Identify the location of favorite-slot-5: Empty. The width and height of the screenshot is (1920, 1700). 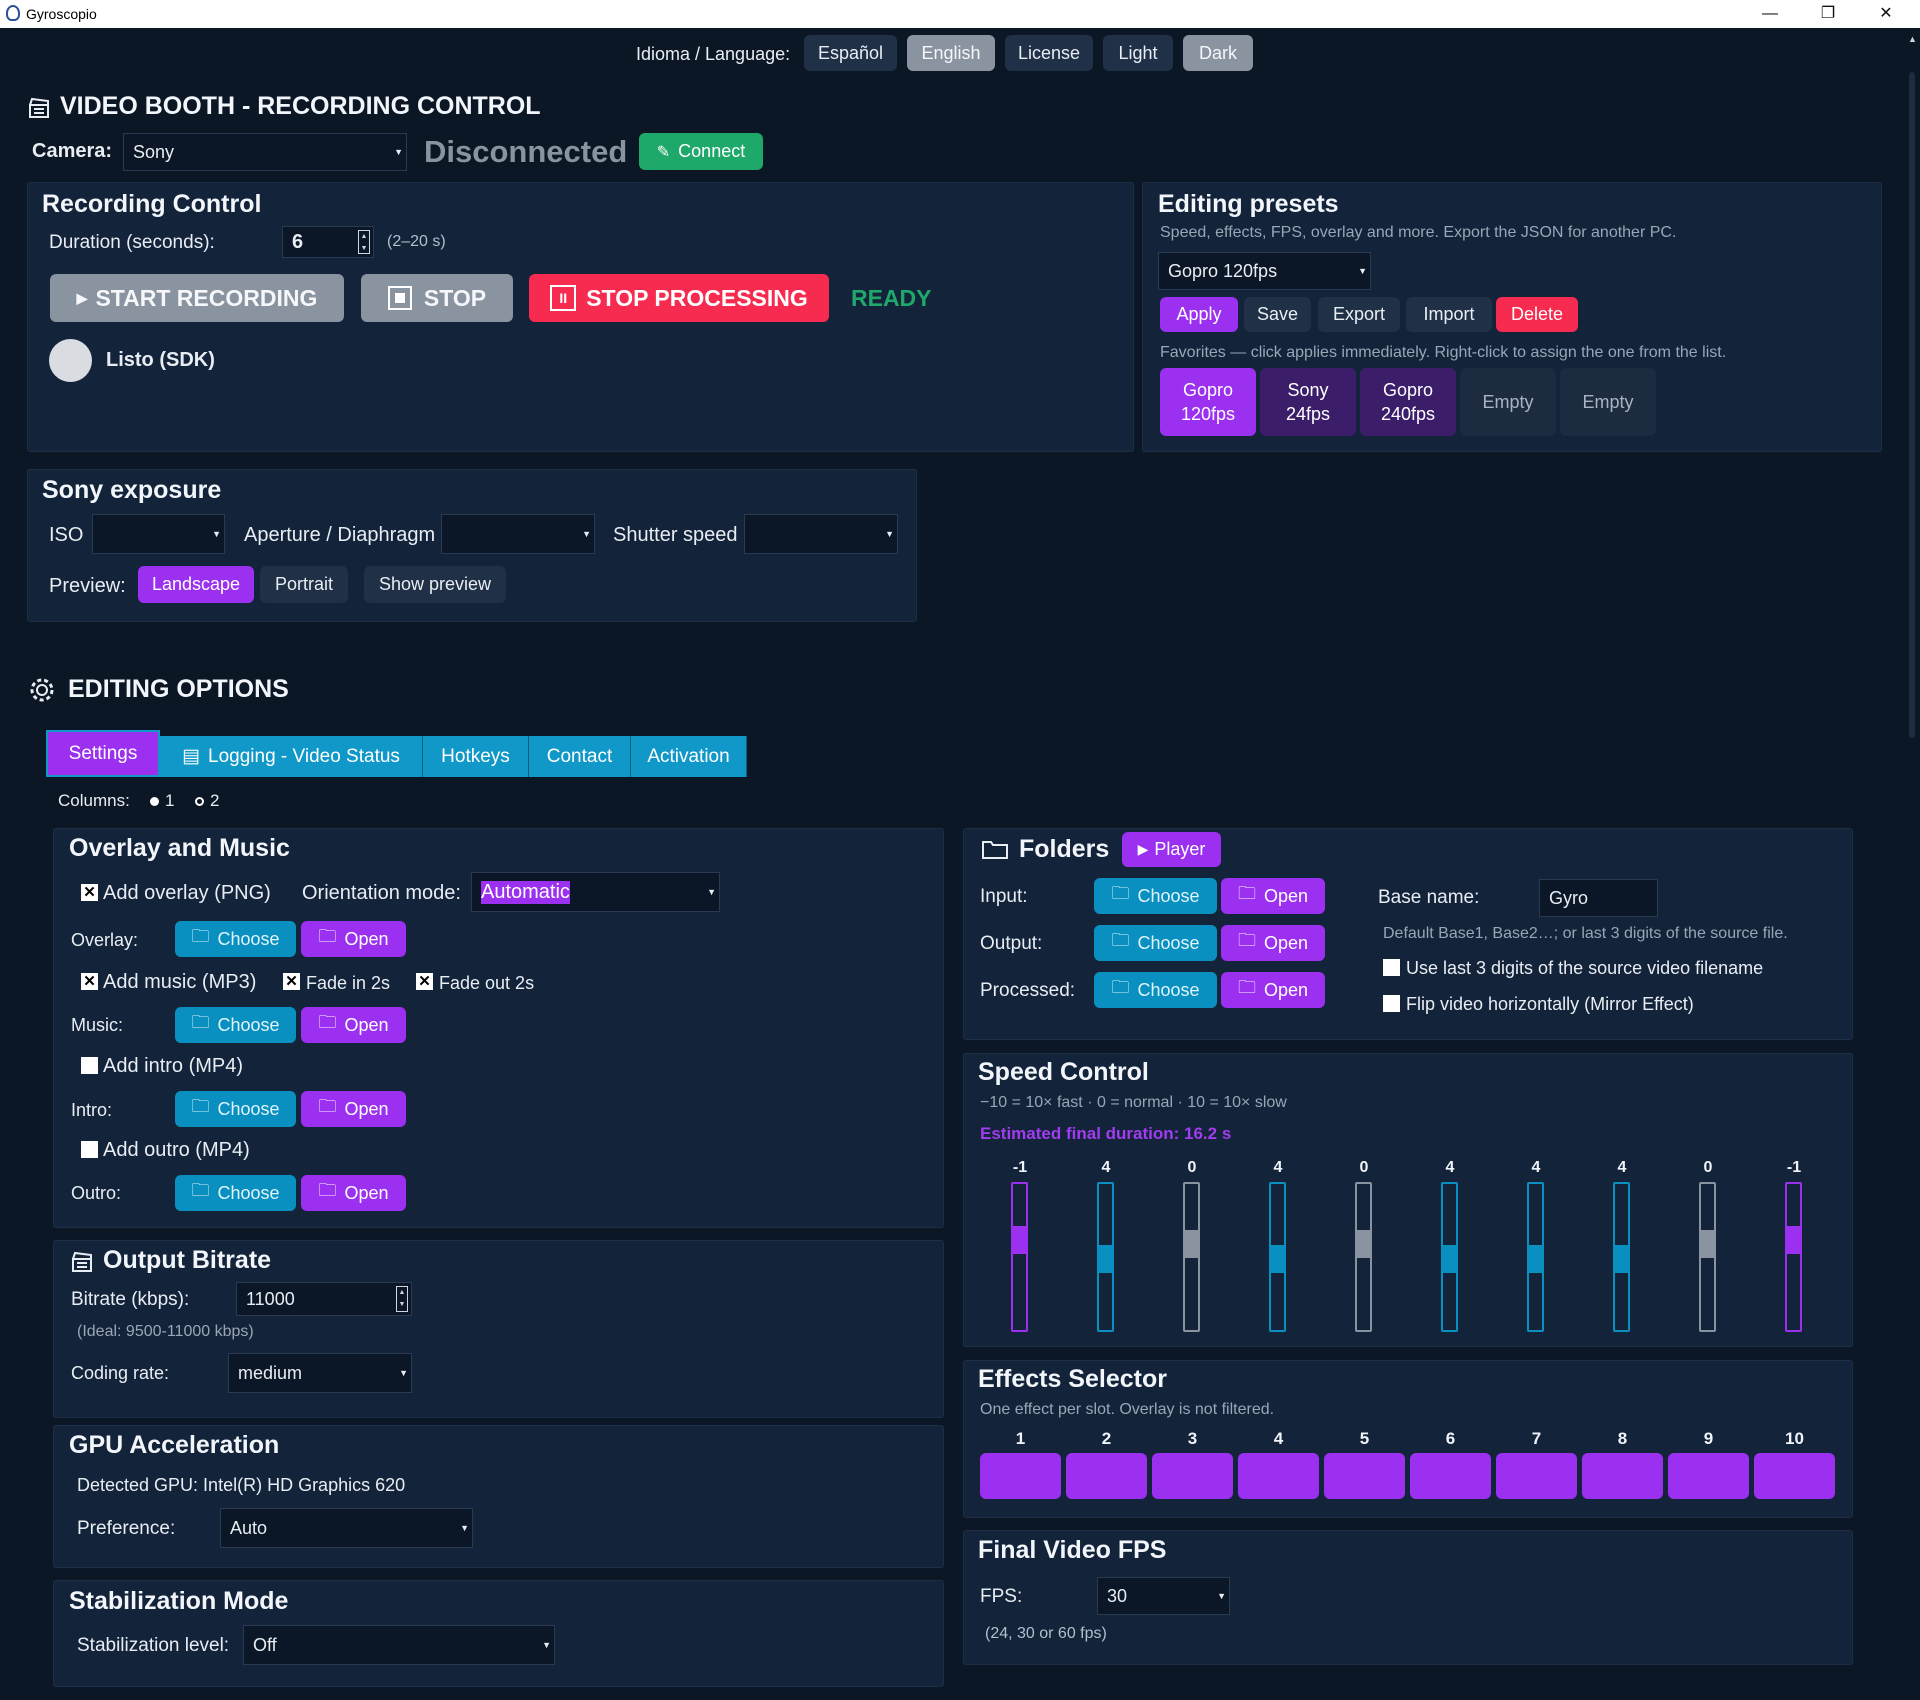
(1608, 402).